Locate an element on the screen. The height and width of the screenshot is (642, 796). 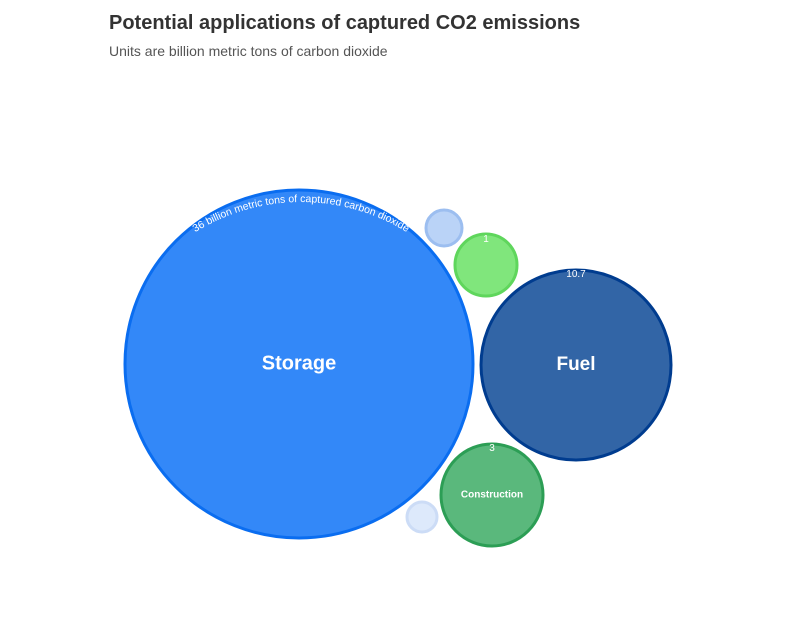
bubble-fuel is located at coordinates (576, 365).